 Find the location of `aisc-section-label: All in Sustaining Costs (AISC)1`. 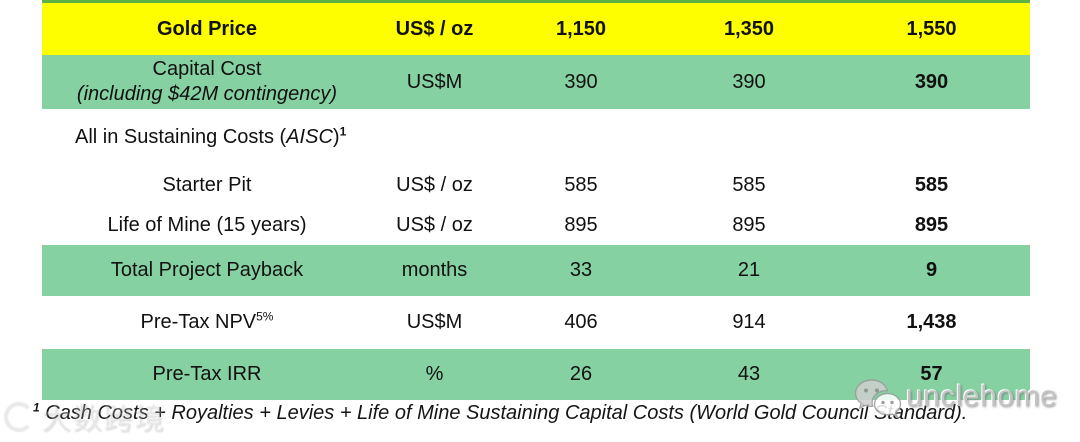

aisc-section-label: All in Sustaining Costs (AISC)1 is located at coordinates (211, 135).